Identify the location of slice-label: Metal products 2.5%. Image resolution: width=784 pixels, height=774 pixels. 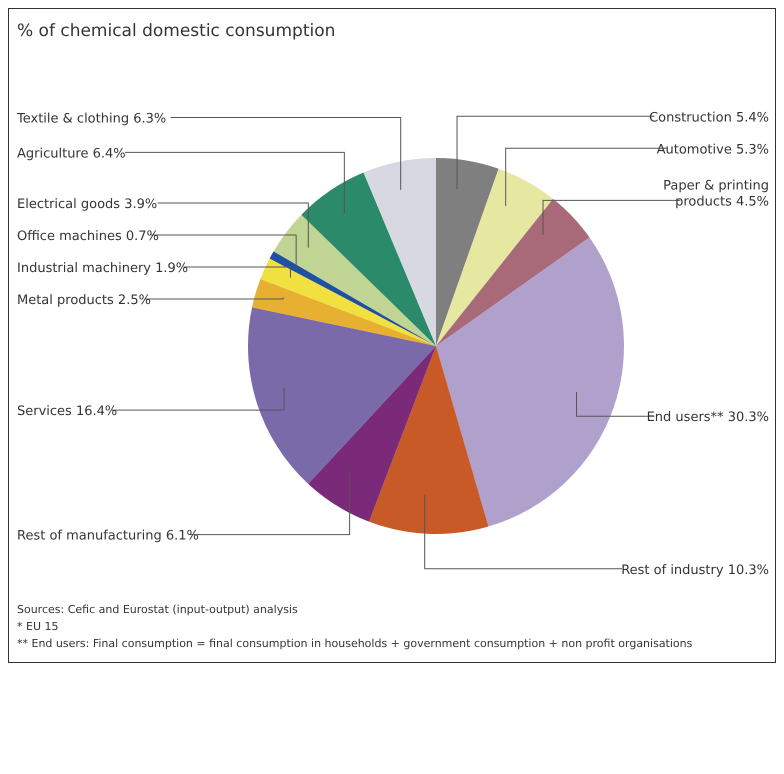
(84, 300).